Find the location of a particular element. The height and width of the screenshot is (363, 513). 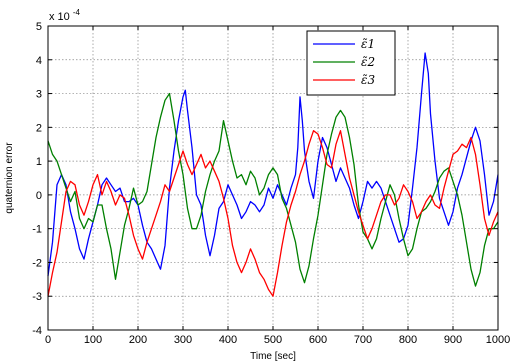

x-tick-label: 600 is located at coordinates (318, 340).